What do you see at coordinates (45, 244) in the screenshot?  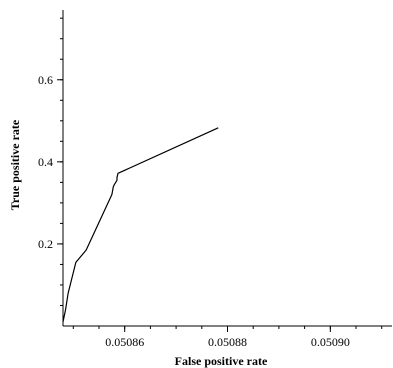 I see `y-tick-label: 0.2` at bounding box center [45, 244].